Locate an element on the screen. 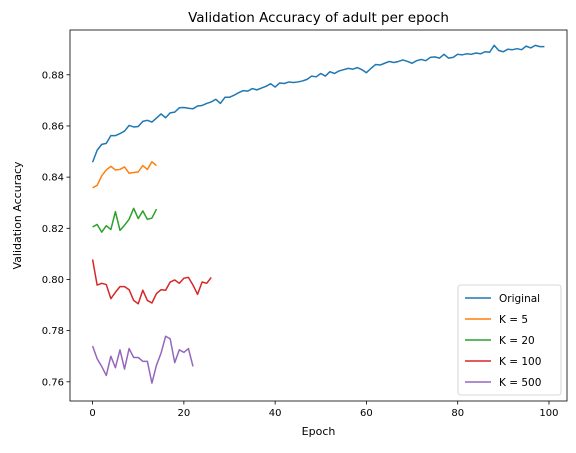  legend-entry-2: K = 20 is located at coordinates (517, 341).